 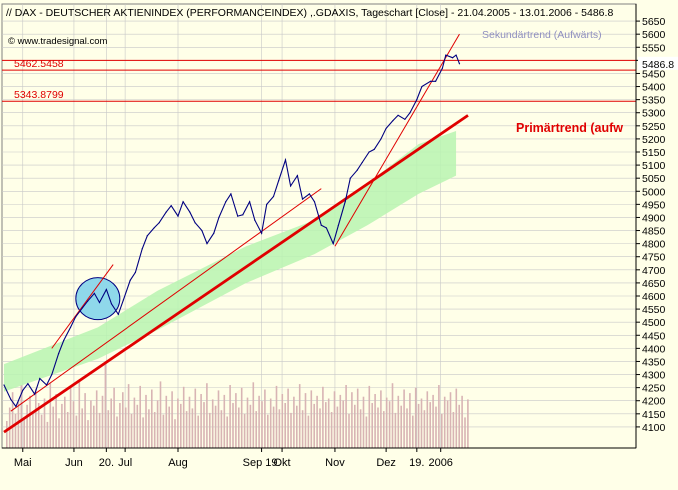 I want to click on volume-bars, so click(x=237, y=406).